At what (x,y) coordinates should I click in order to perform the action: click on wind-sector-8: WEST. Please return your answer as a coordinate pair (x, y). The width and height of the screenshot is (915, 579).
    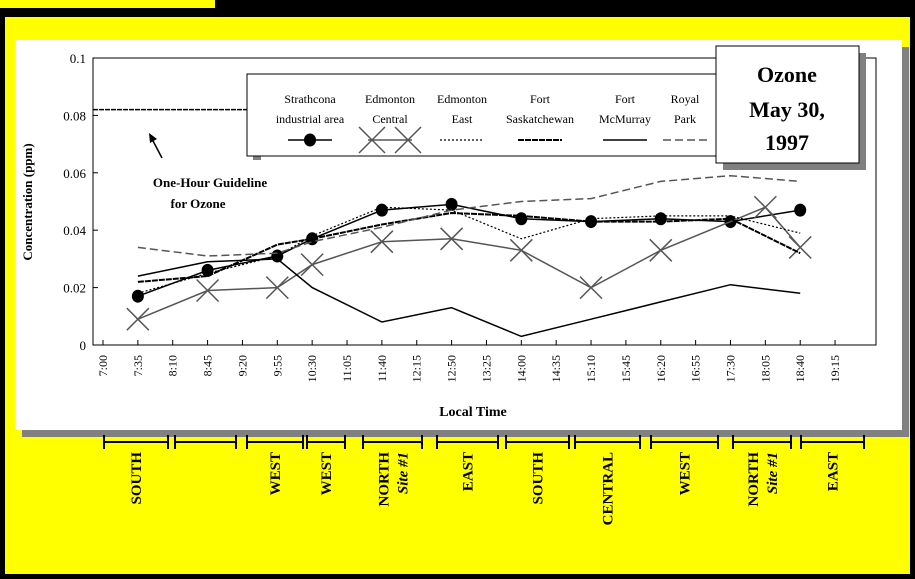
    Looking at the image, I should click on (684, 465).